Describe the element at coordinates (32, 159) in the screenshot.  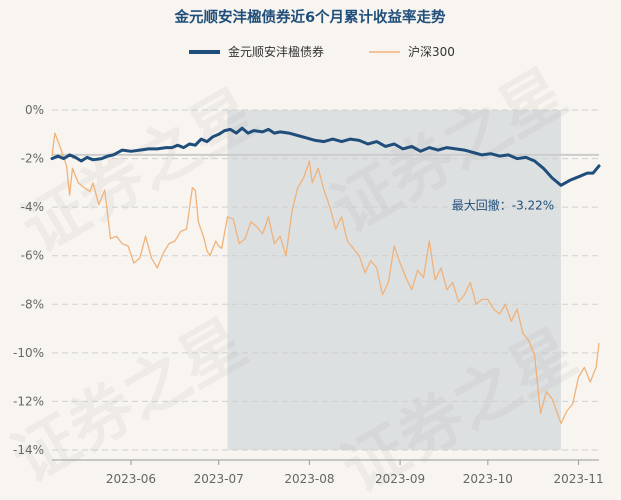
I see `y-tick-label: -2%` at that location.